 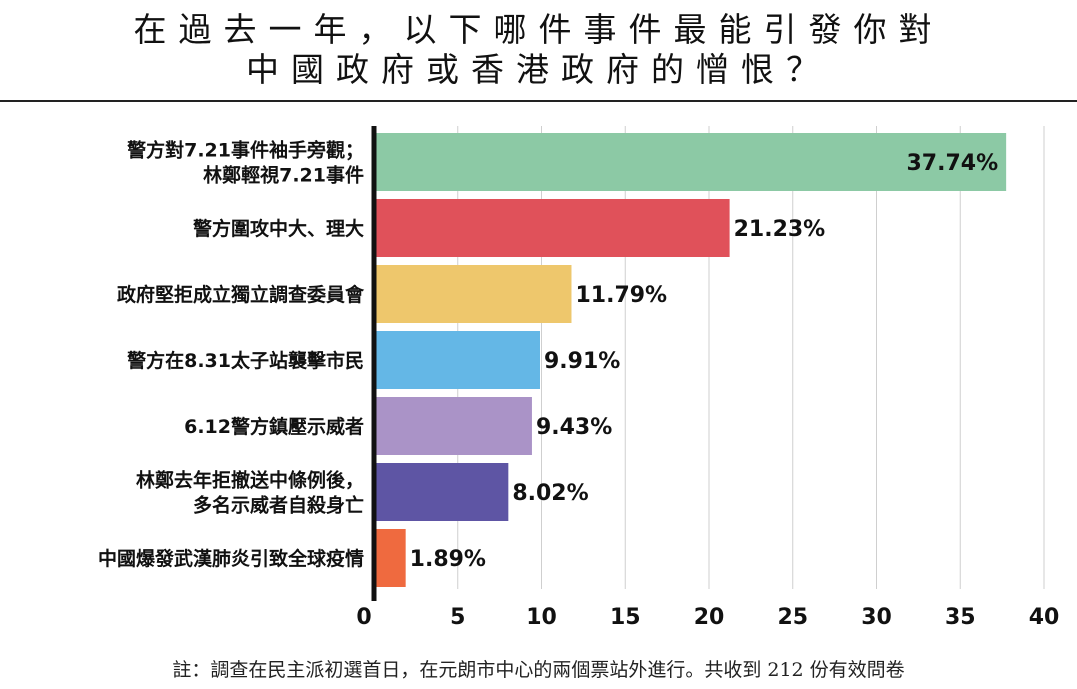 I want to click on category-label-2: 警方圍攻中大、理大, so click(x=278, y=228).